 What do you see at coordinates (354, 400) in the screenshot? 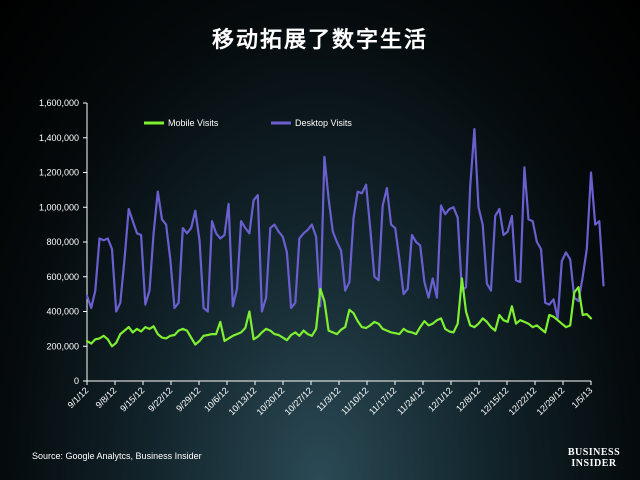
I see `x-tick-label: 11/10/12` at bounding box center [354, 400].